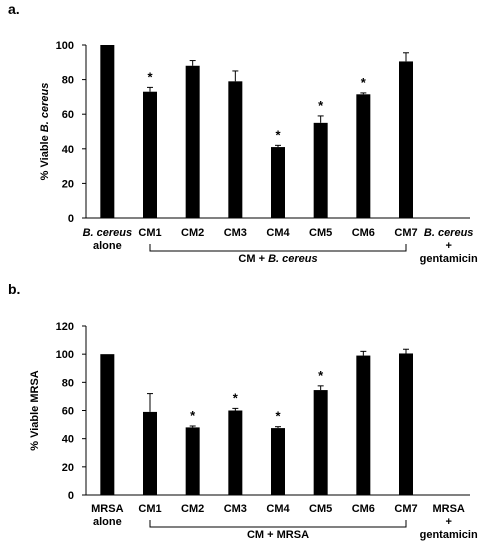  Describe the element at coordinates (45, 156) in the screenshot. I see `y-axis-label-part: % Viable` at that location.